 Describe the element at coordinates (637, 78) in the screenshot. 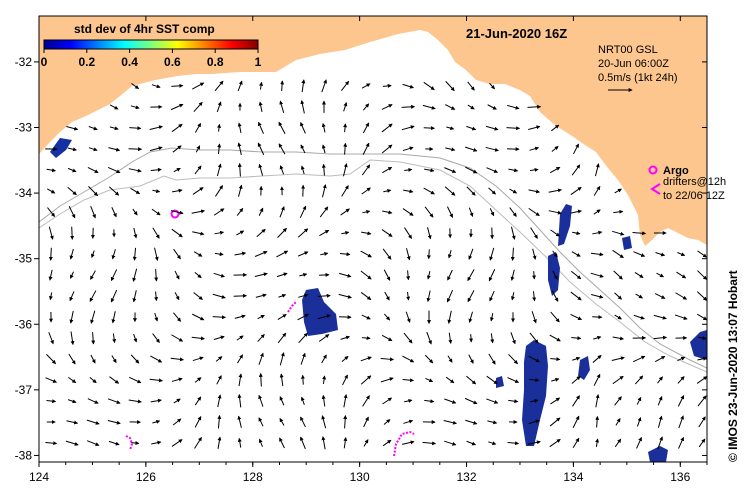

I see `current-legend-scale: 0.5m/s (1kt 24h)` at that location.